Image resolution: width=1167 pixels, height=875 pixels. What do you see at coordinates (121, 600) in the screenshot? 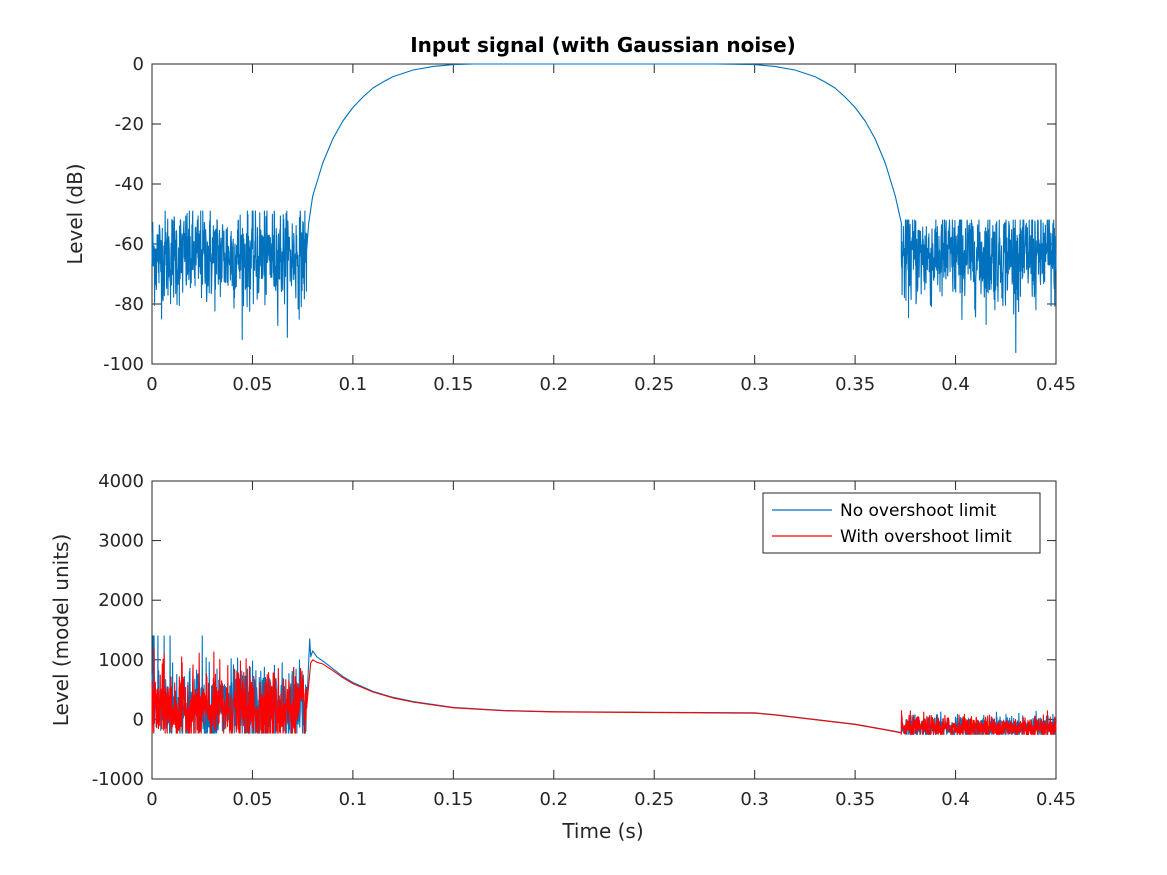
I see `y-tick-label: 2000` at bounding box center [121, 600].